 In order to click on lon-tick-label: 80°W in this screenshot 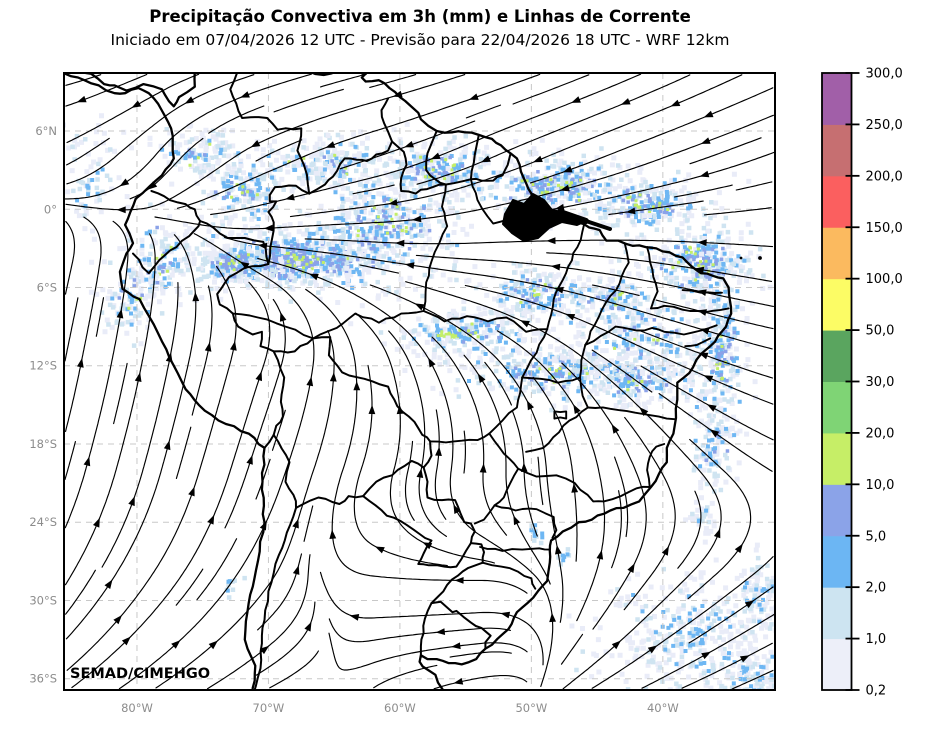, I will do `click(137, 708)`.